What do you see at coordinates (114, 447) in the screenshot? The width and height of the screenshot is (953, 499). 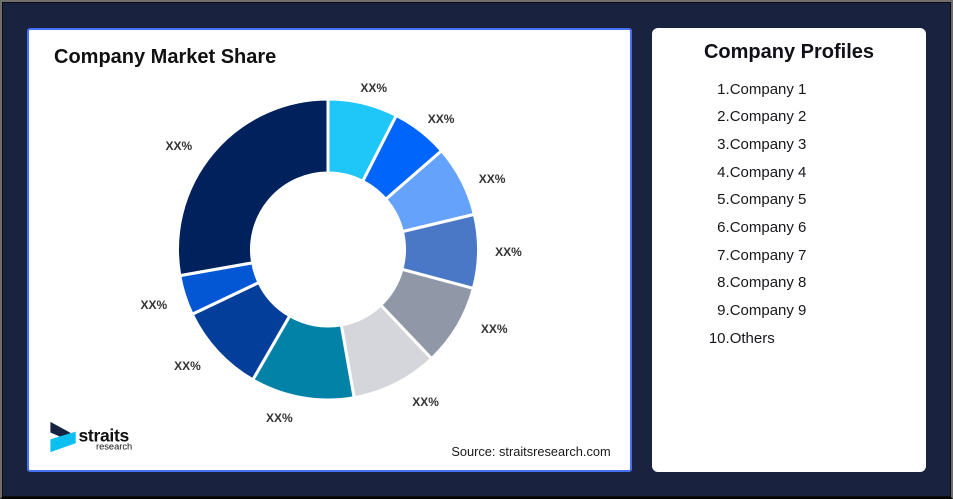 I see `svg-text: research` at bounding box center [114, 447].